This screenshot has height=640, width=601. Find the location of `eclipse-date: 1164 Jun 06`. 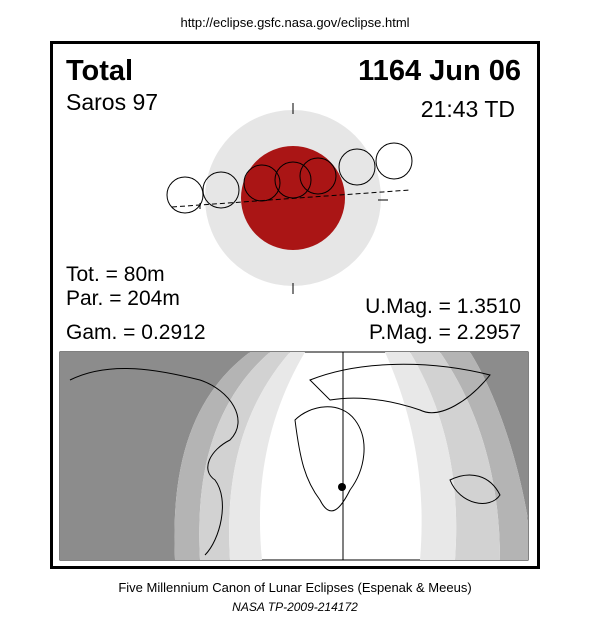

eclipse-date: 1164 Jun 06 is located at coordinates (439, 71).